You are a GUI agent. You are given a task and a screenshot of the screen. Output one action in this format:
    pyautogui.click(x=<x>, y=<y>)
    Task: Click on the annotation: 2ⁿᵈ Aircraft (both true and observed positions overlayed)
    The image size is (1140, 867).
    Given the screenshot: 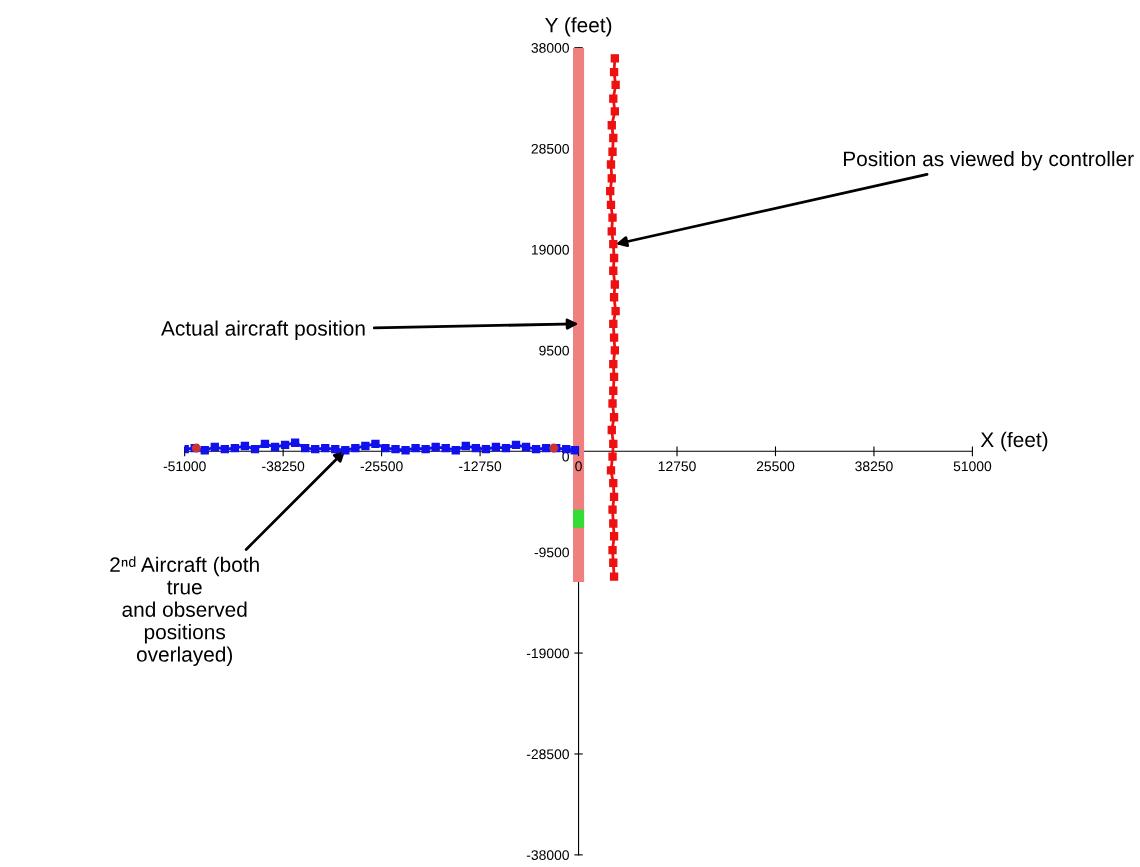 What is the action you would take?
    pyautogui.click(x=184, y=611)
    